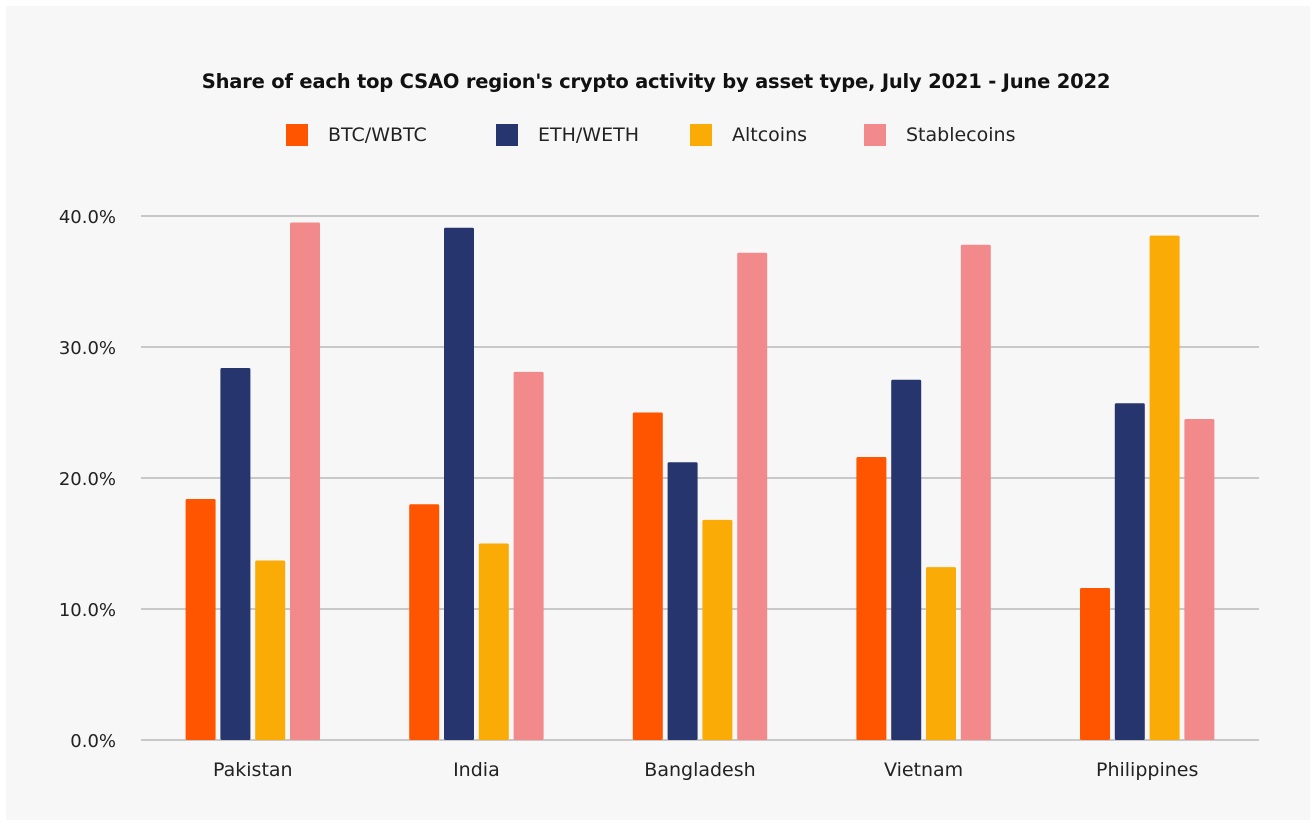 The height and width of the screenshot is (826, 1316). What do you see at coordinates (253, 770) in the screenshot?
I see `x-tick-label: Pakistan` at bounding box center [253, 770].